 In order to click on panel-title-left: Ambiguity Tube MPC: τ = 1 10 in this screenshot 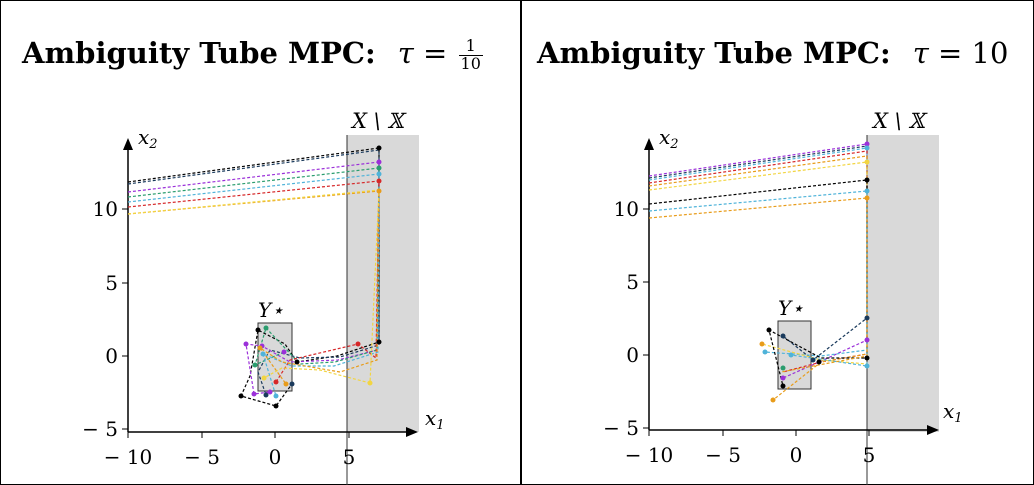, I will do `click(252, 54)`.